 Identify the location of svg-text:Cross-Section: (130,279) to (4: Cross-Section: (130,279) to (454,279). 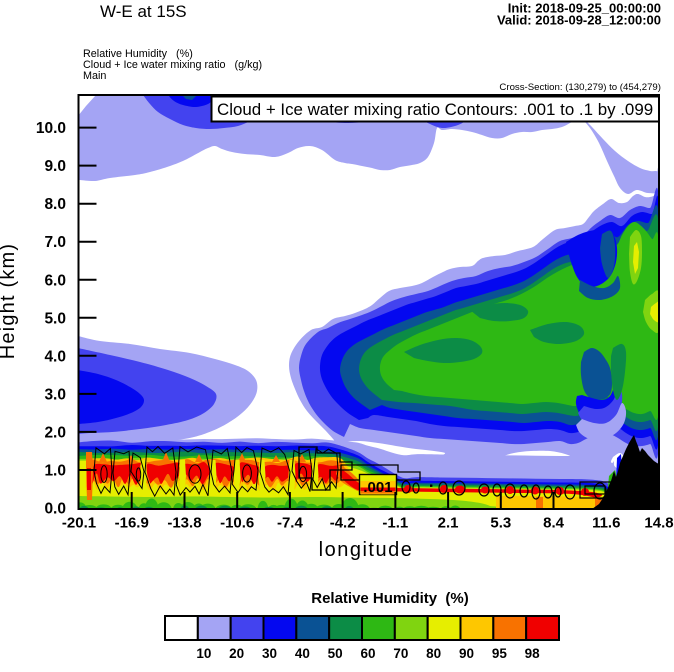
(580, 87).